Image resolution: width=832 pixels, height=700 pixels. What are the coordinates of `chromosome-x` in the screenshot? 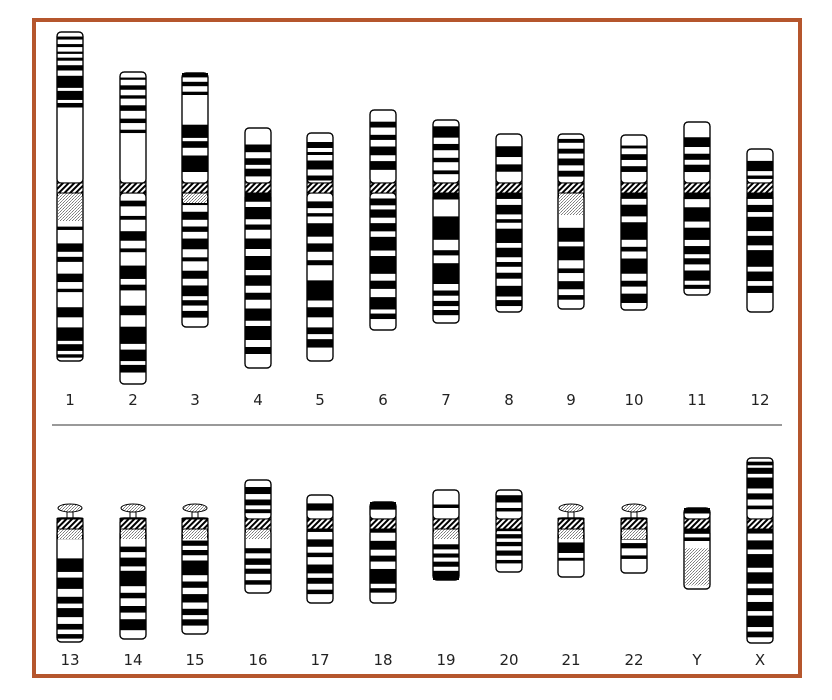 It's located at (760, 550).